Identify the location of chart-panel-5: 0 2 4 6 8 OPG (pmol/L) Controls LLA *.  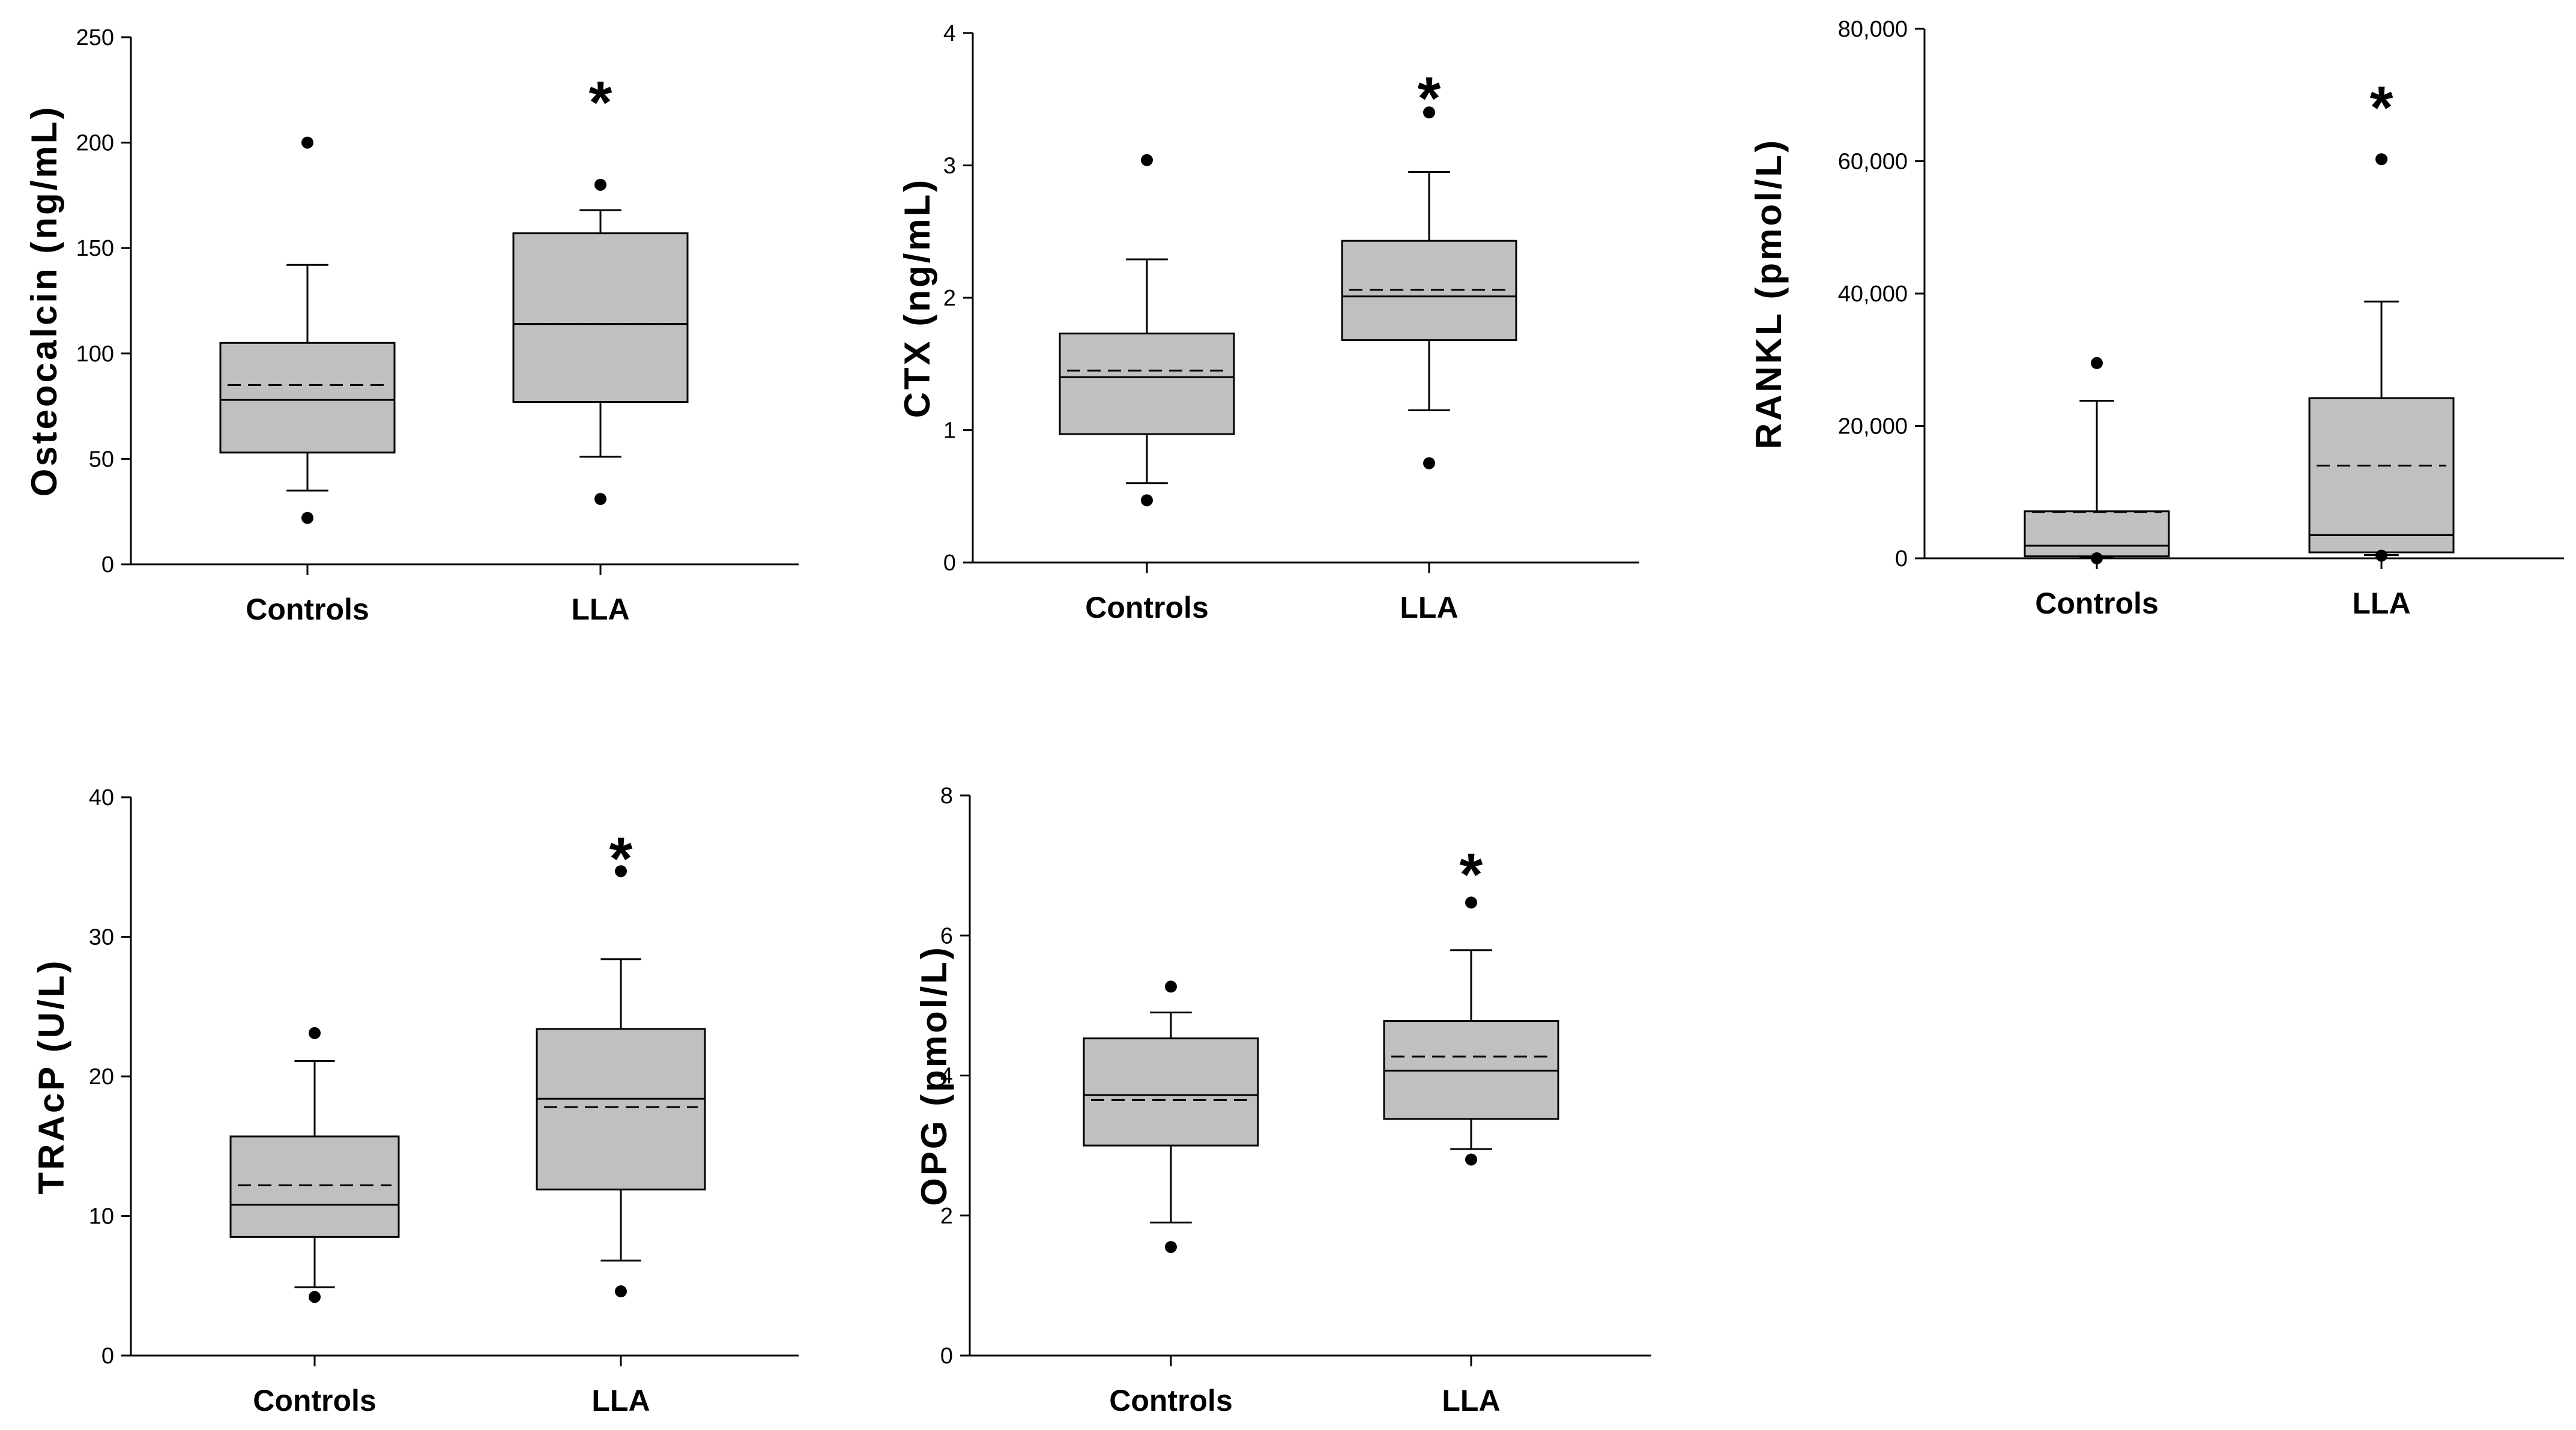
(1282, 1100).